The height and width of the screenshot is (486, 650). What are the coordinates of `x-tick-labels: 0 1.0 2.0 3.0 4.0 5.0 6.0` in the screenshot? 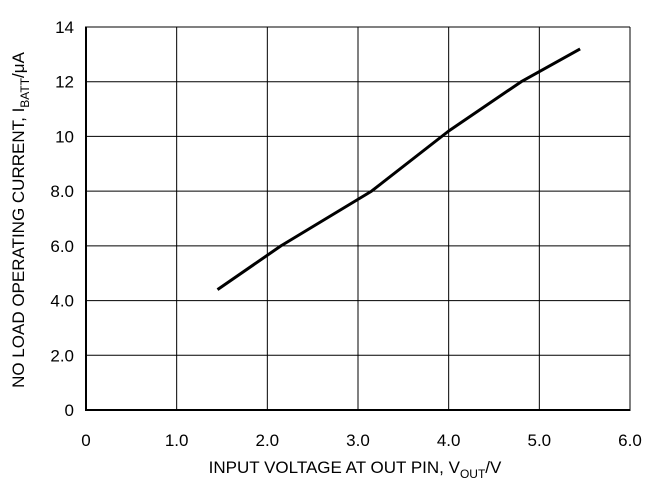 It's located at (361, 440).